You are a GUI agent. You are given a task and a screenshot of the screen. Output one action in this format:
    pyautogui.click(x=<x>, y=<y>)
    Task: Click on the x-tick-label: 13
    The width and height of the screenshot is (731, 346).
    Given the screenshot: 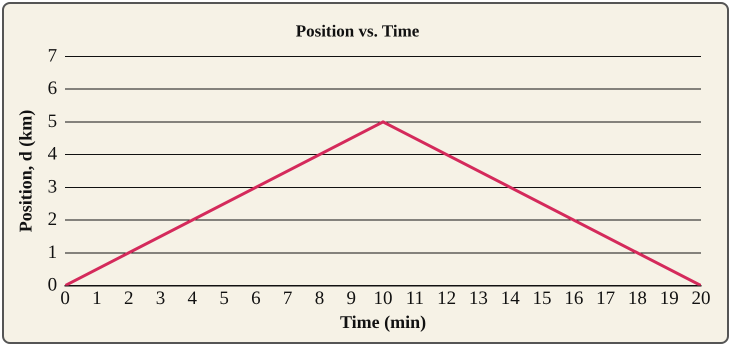 What is the action you would take?
    pyautogui.click(x=478, y=298)
    